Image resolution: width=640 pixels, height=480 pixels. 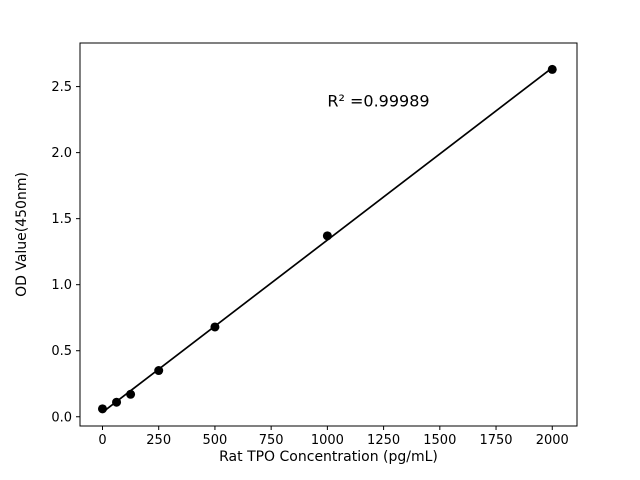 What do you see at coordinates (328, 457) in the screenshot?
I see `x-axis-label: Rat TPO Concentration (pg/mL)` at bounding box center [328, 457].